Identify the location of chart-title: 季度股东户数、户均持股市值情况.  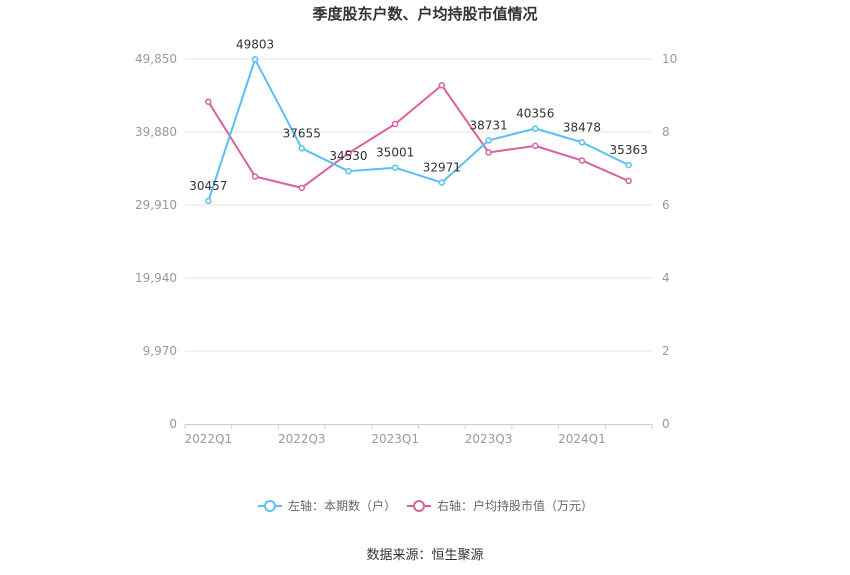
(424, 14).